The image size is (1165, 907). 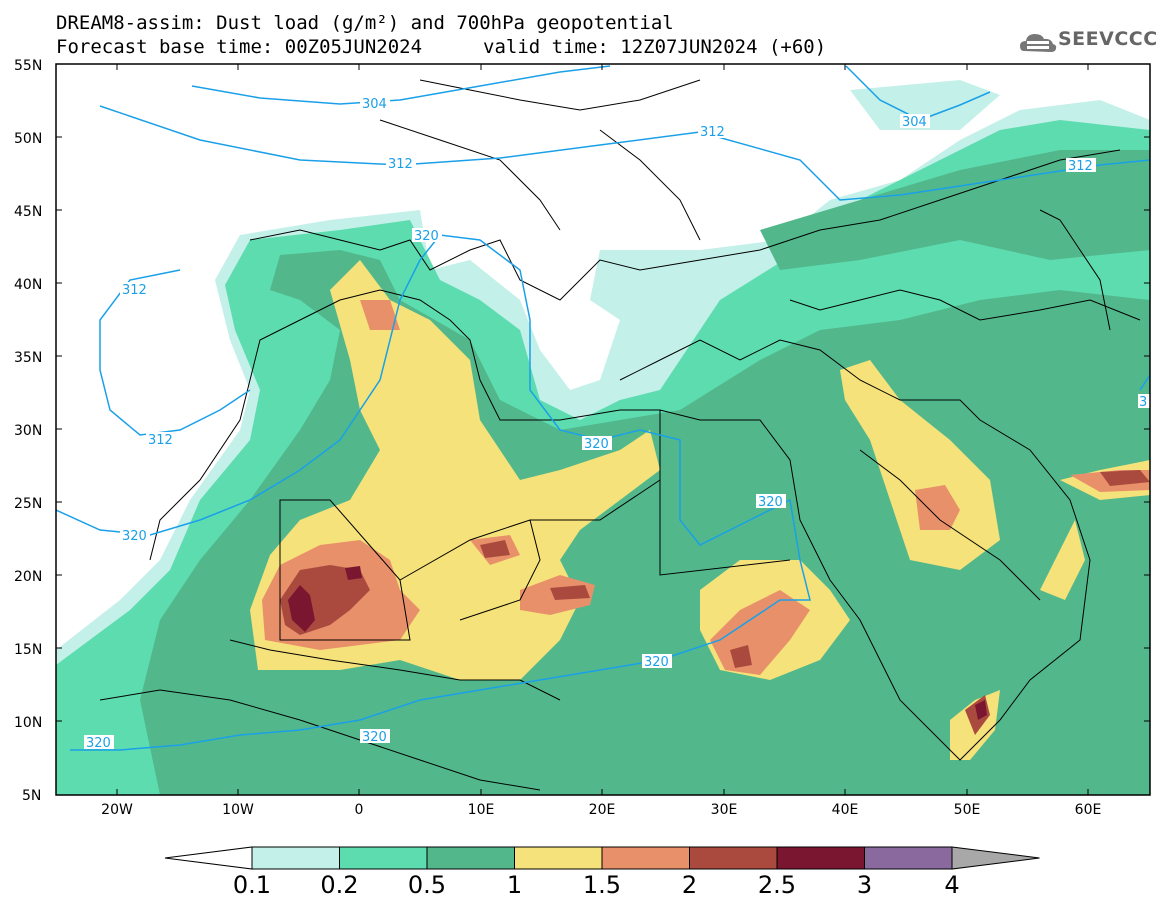 I want to click on lon-label: 0, so click(x=359, y=810).